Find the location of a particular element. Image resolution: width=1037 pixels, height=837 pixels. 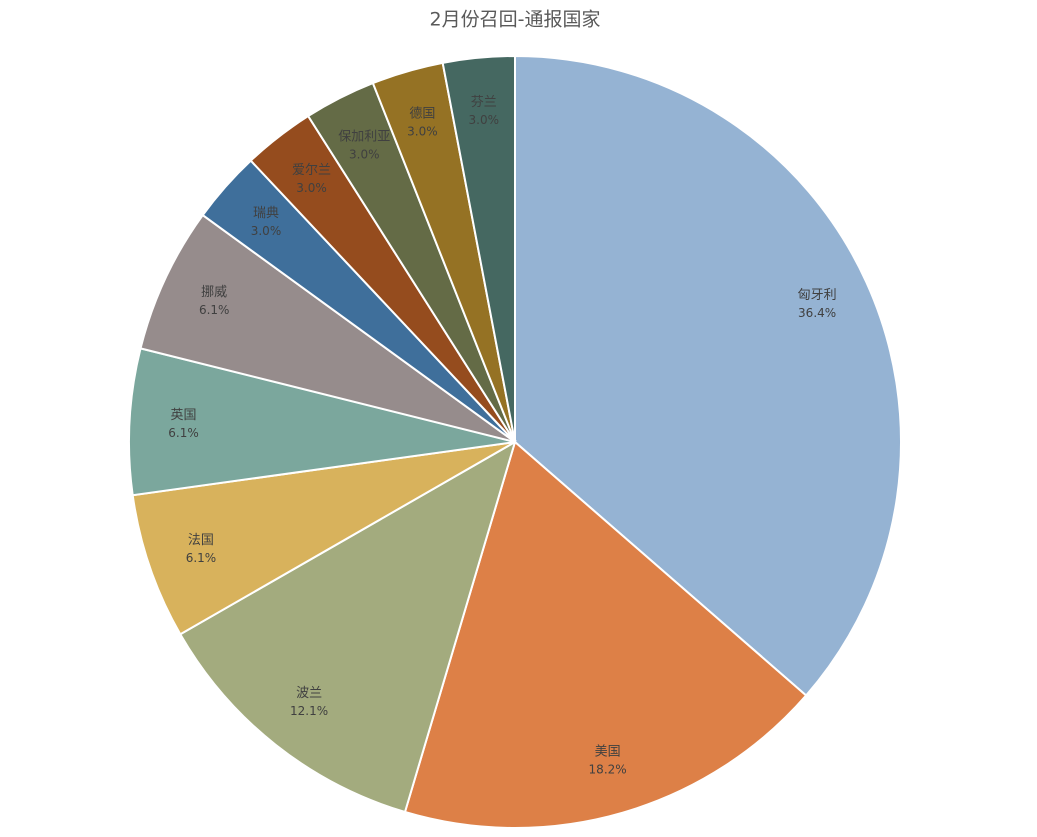

slice-label: 挪威 is located at coordinates (214, 292).